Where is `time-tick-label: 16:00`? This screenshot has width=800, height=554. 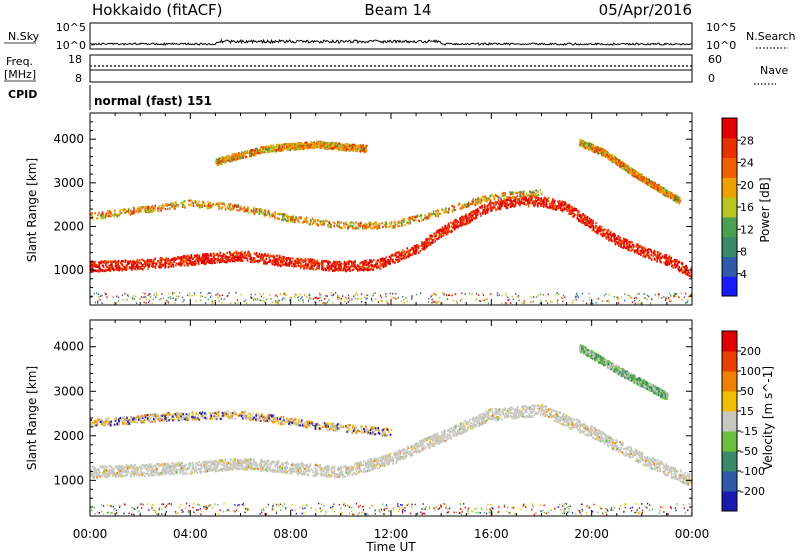 time-tick-label: 16:00 is located at coordinates (491, 534).